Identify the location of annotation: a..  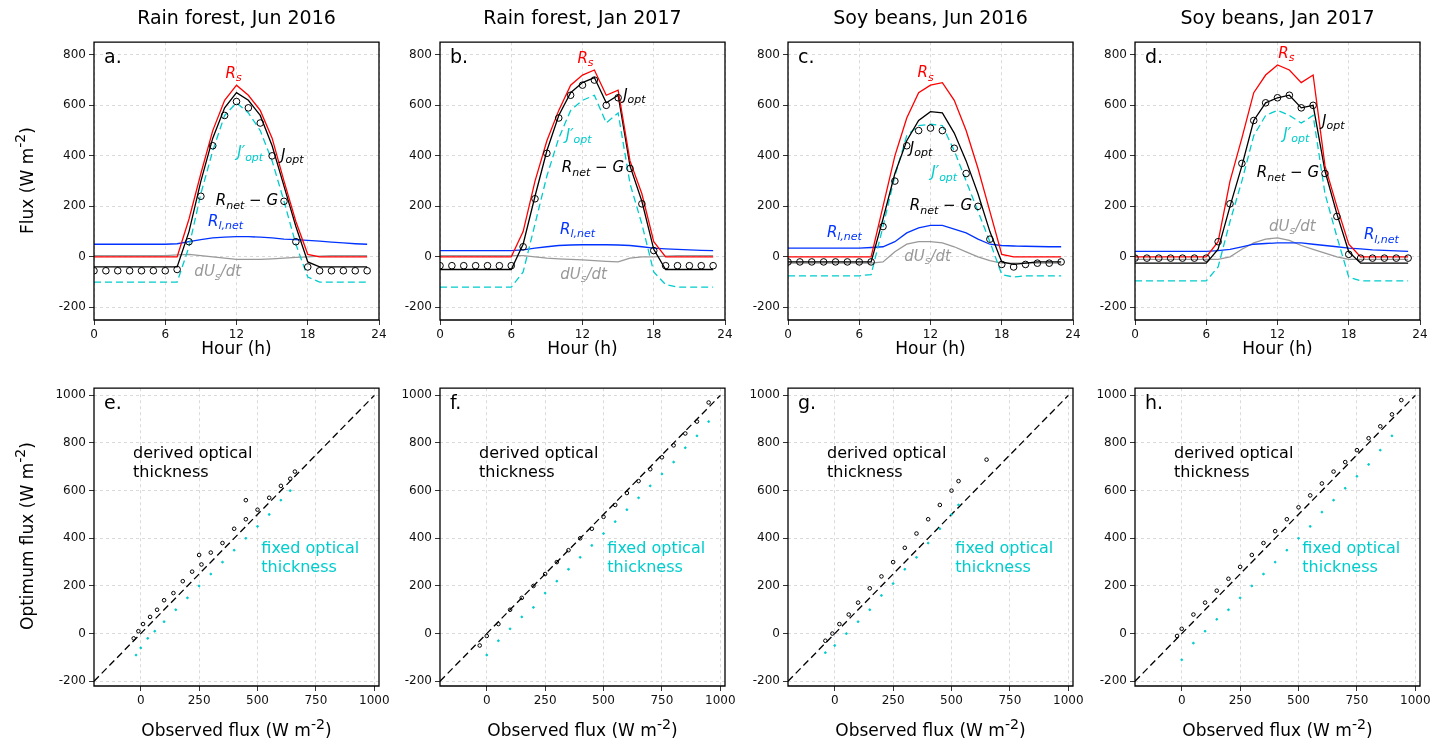
(113, 56).